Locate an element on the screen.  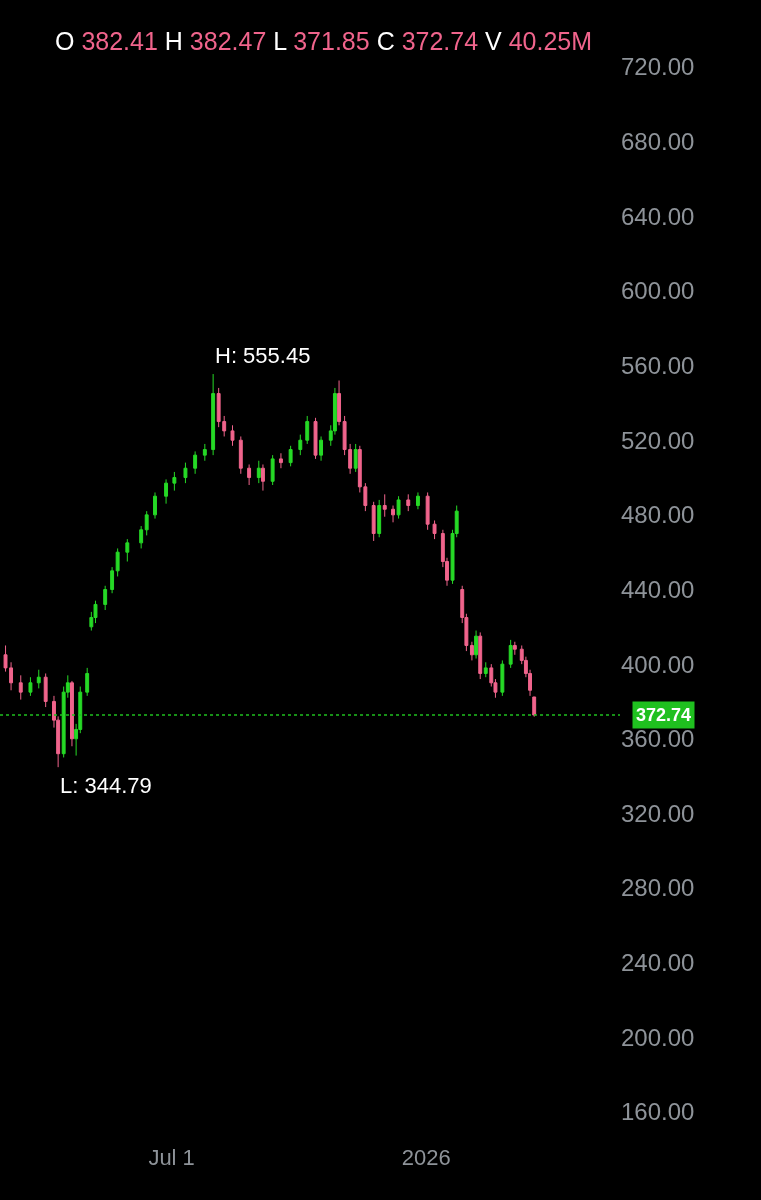
y-tick-label: 560.00 is located at coordinates (658, 365).